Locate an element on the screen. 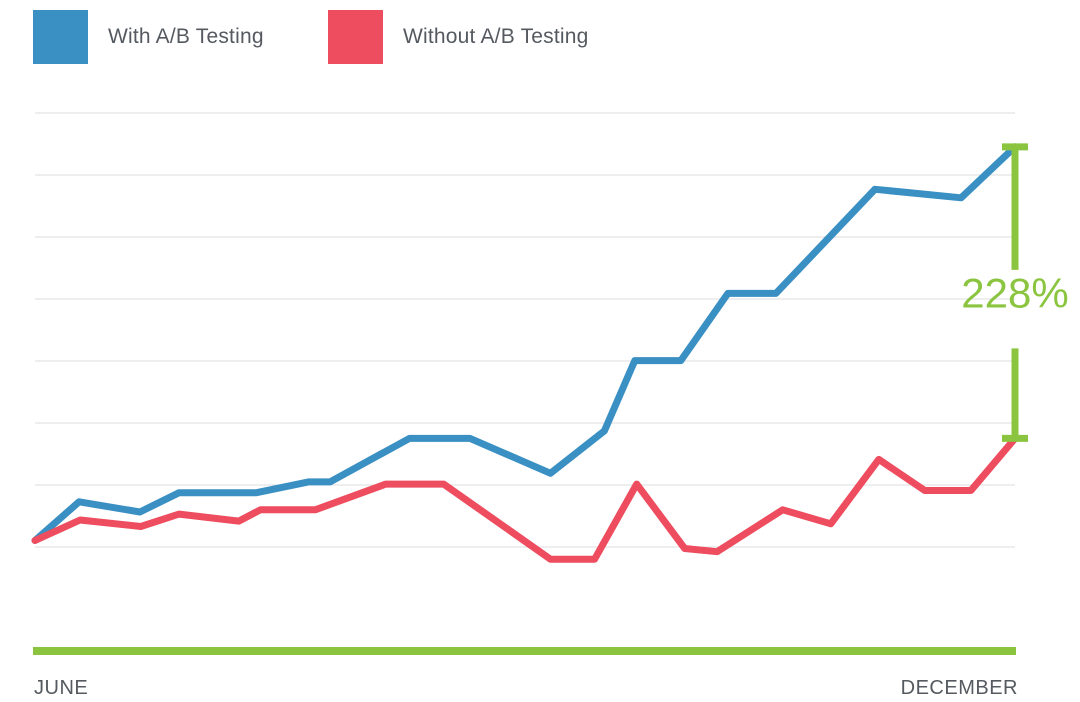  legend-item-with: With A/B Testing is located at coordinates (148, 37).